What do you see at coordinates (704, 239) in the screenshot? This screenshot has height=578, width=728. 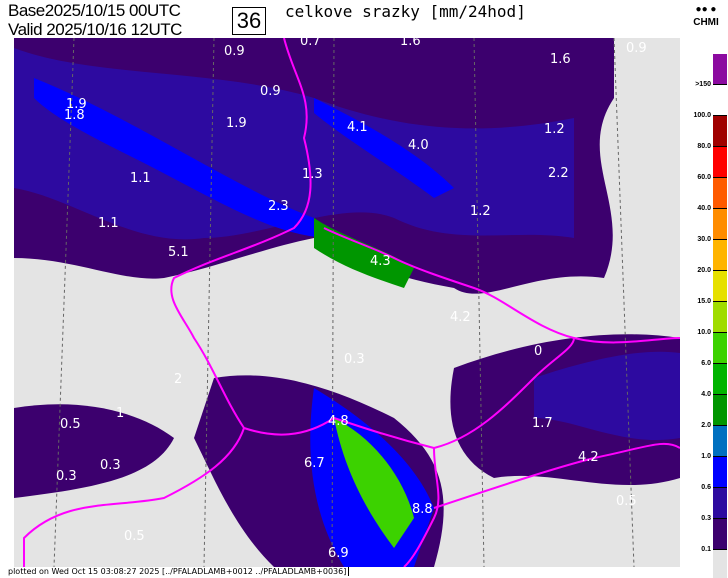 I see `legend-label: 30.0` at bounding box center [704, 239].